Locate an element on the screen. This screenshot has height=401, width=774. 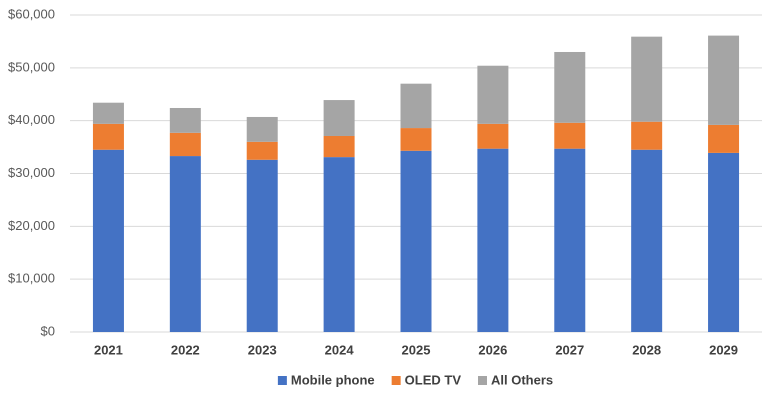
y-tick-label: $0 is located at coordinates (48, 330).